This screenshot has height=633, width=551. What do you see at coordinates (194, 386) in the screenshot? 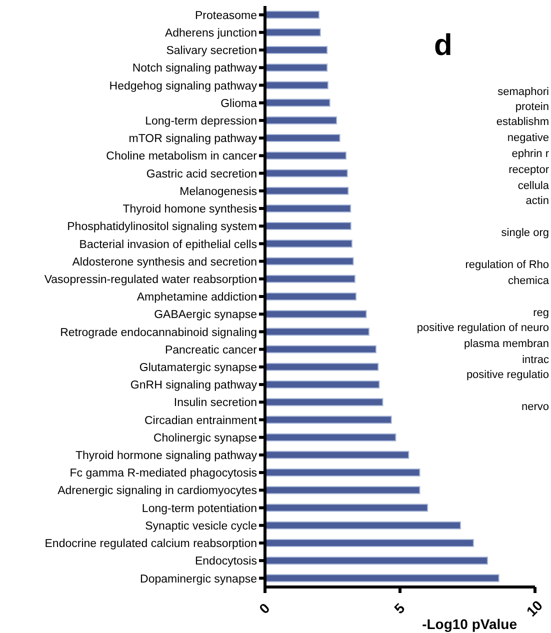
I see `y-tick-label: GnRH signaling pathway` at bounding box center [194, 386].